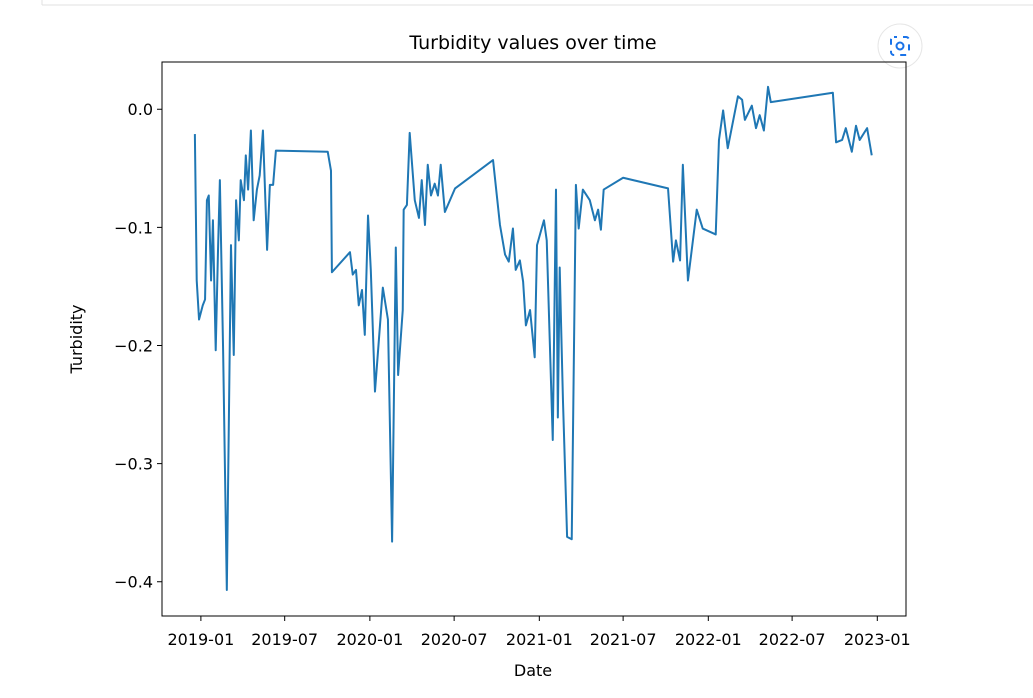  Describe the element at coordinates (284, 639) in the screenshot. I see `x-tick-label: 2019-07` at that location.